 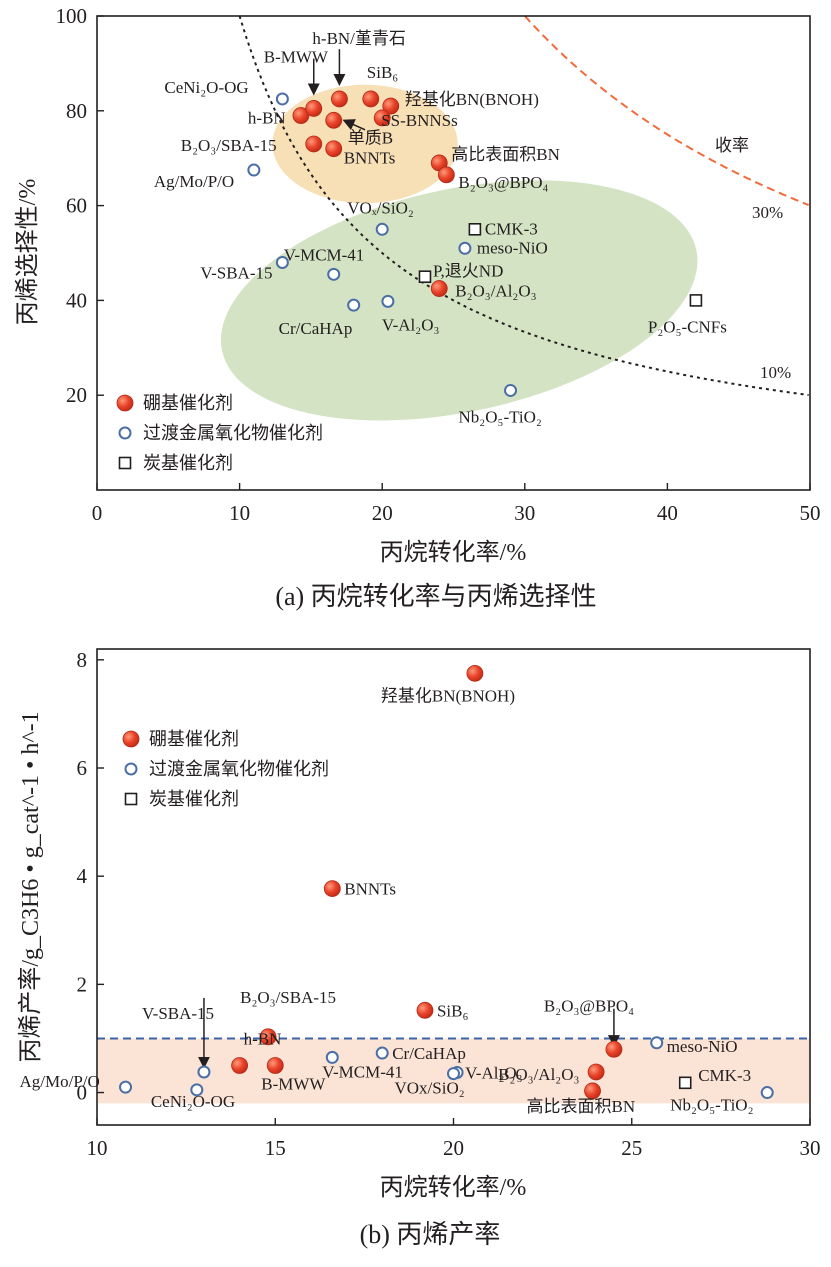 I want to click on metal-oxide-region, so click(x=459, y=300).